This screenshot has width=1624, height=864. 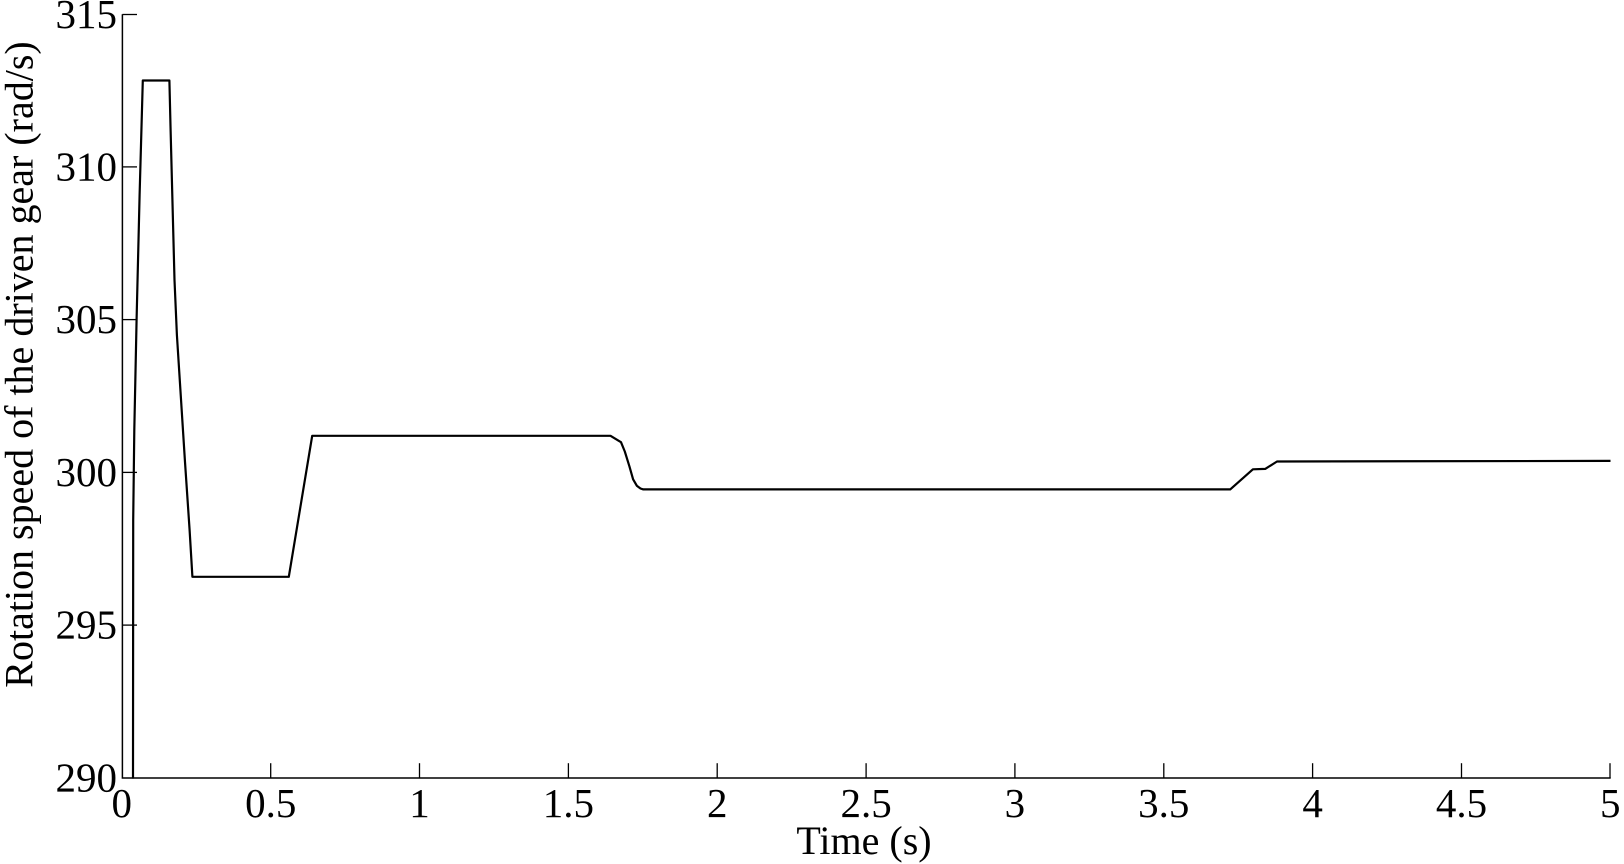 What do you see at coordinates (1015, 803) in the screenshot?
I see `svg-text: 3` at bounding box center [1015, 803].